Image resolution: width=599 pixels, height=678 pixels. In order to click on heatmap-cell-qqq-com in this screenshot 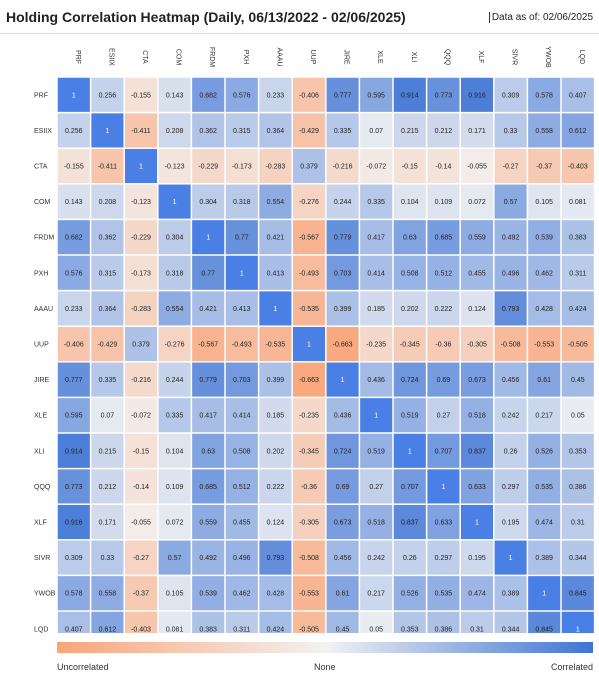, I will do `click(174, 486)`.